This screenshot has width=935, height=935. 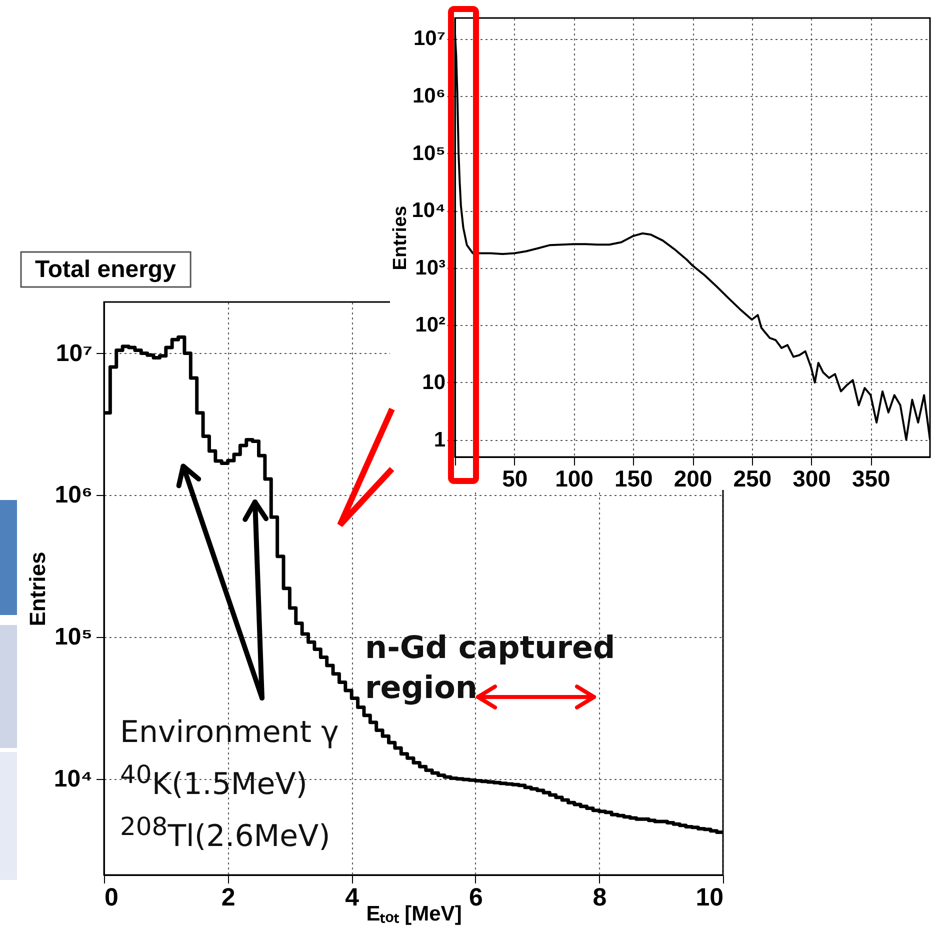 What do you see at coordinates (414, 914) in the screenshot?
I see `x-axis-title: Eₜₒₜ [MeV]` at bounding box center [414, 914].